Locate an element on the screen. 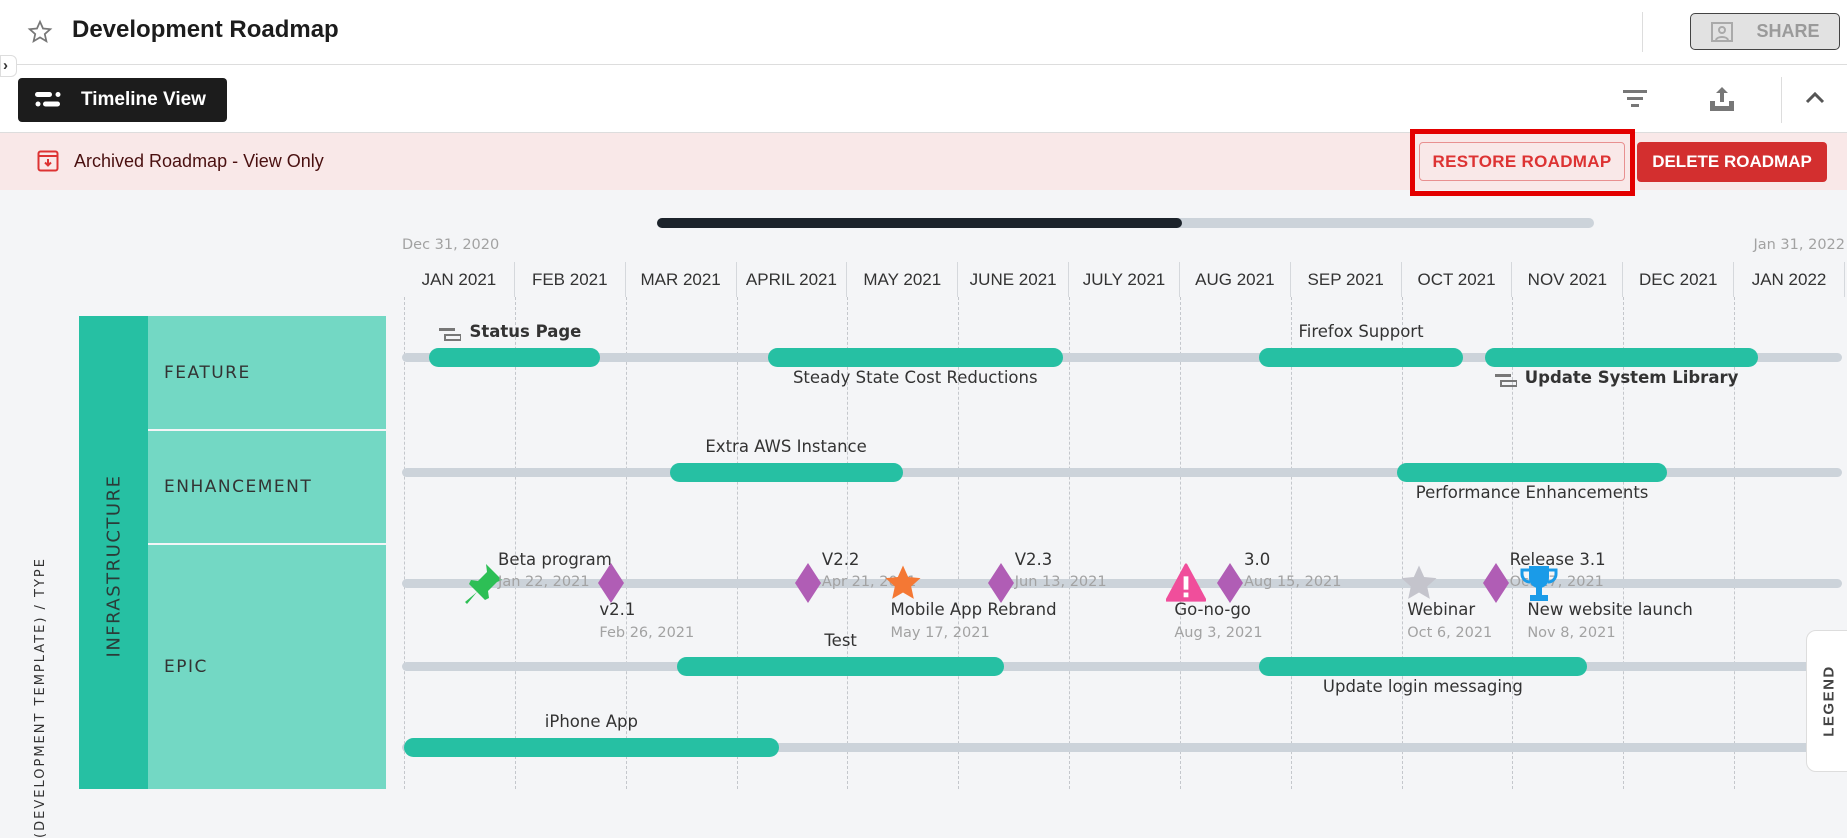 This screenshot has width=1847, height=838. milestone-date: Jun 13, 2021 is located at coordinates (1060, 582).